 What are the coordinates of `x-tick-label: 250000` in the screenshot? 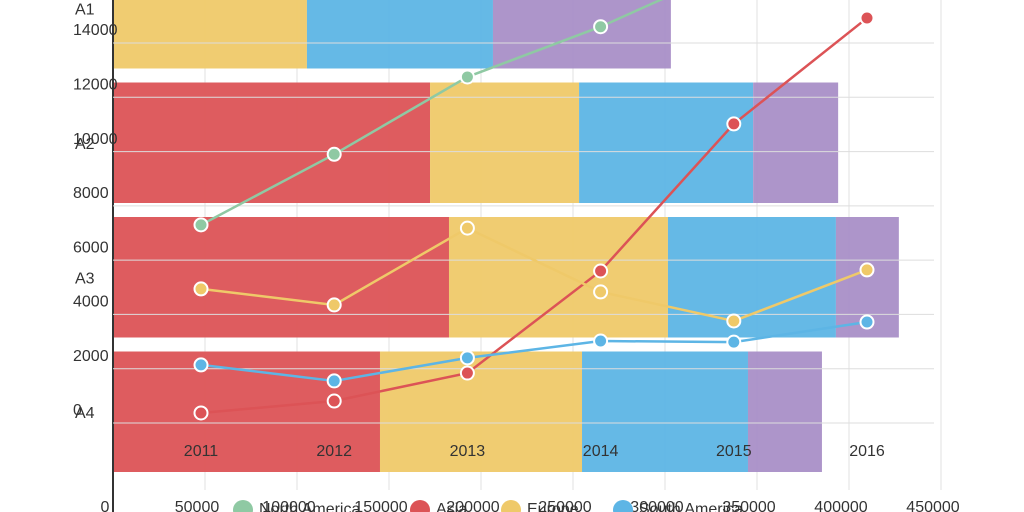 It's located at (564, 505).